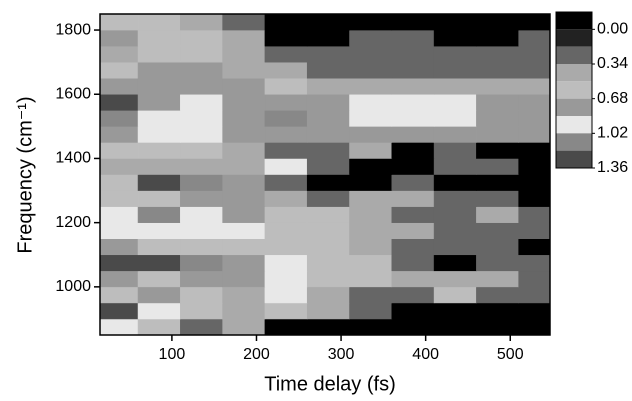 The image size is (632, 401). I want to click on colorbar-tick-label: 0.00, so click(612, 29).